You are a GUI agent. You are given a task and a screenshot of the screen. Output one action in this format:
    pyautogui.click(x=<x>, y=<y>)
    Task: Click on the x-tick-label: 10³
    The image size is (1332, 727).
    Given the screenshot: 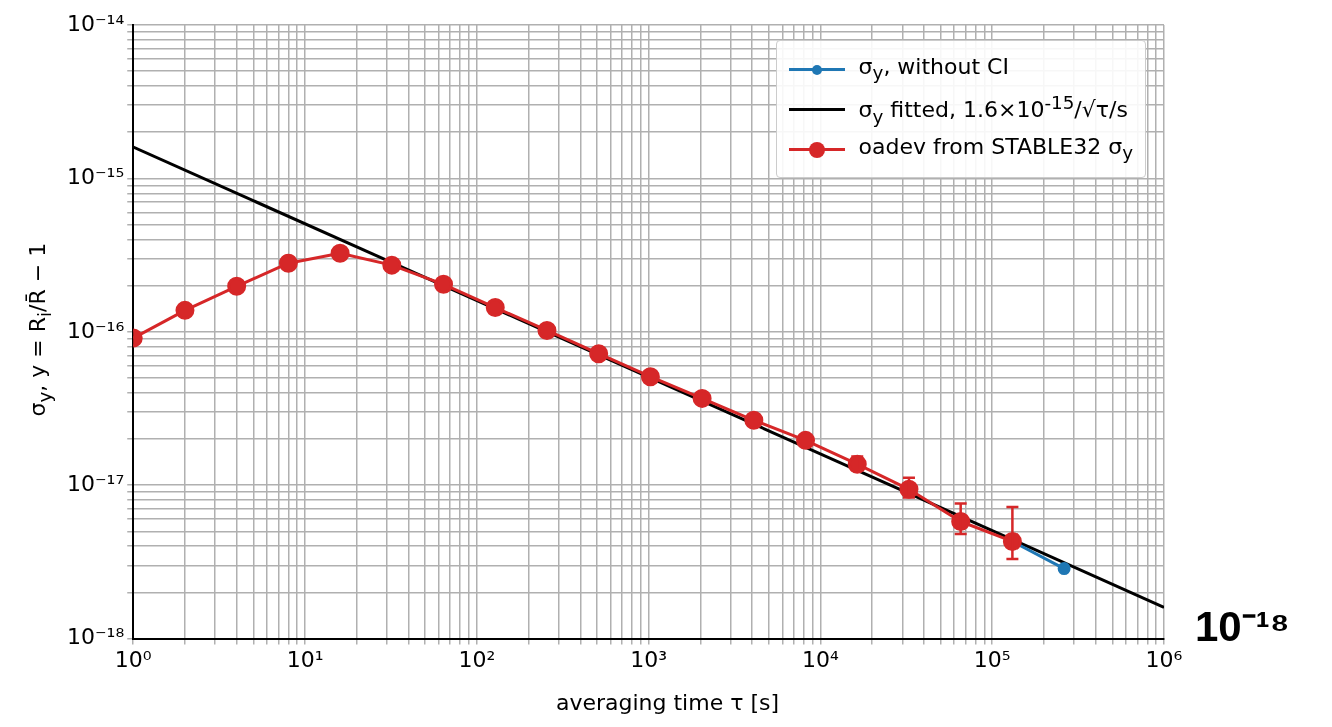 What is the action you would take?
    pyautogui.click(x=649, y=659)
    